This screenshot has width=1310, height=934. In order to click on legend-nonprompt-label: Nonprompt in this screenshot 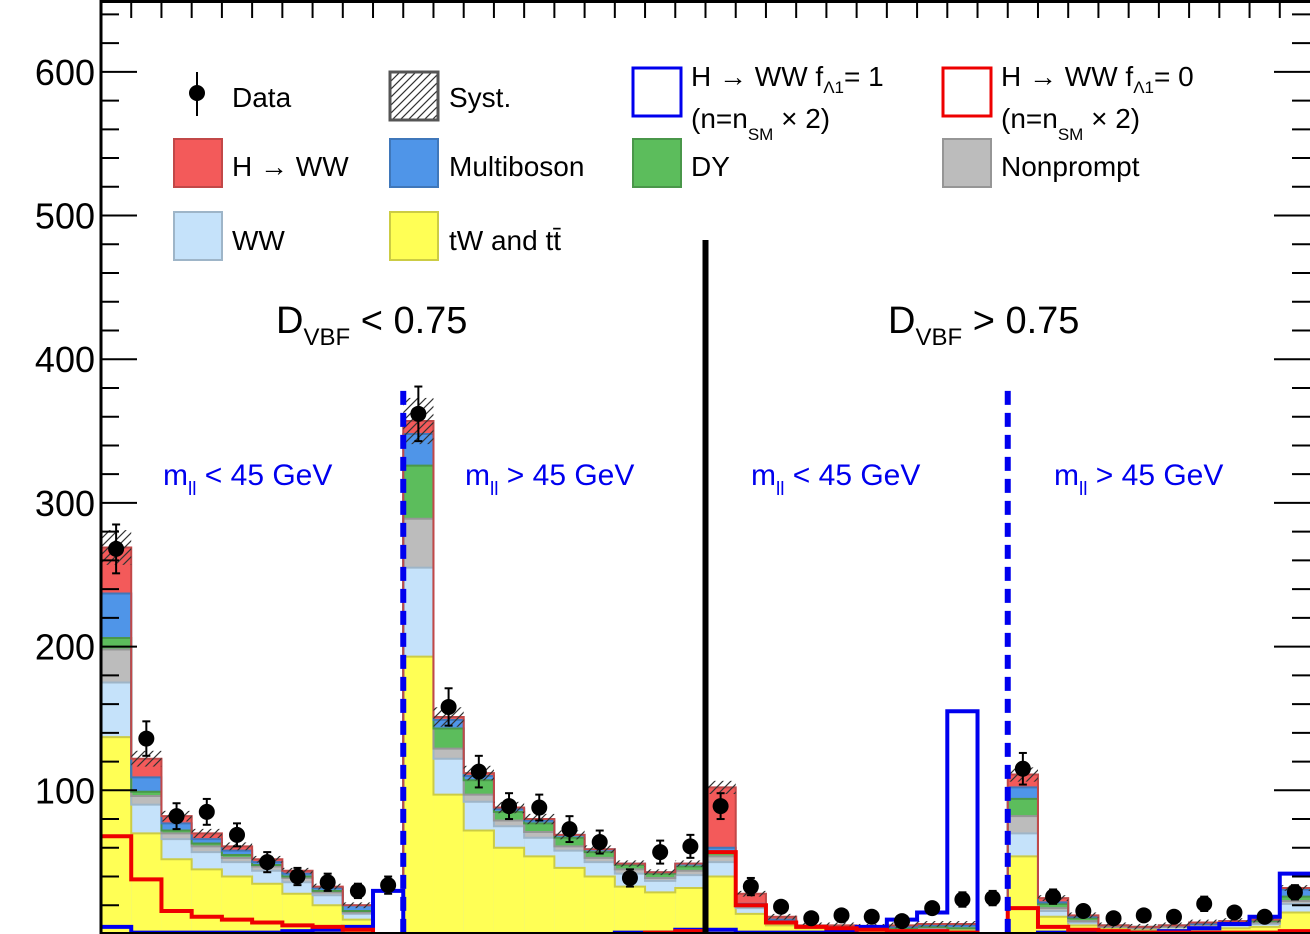, I will do `click(1070, 166)`.